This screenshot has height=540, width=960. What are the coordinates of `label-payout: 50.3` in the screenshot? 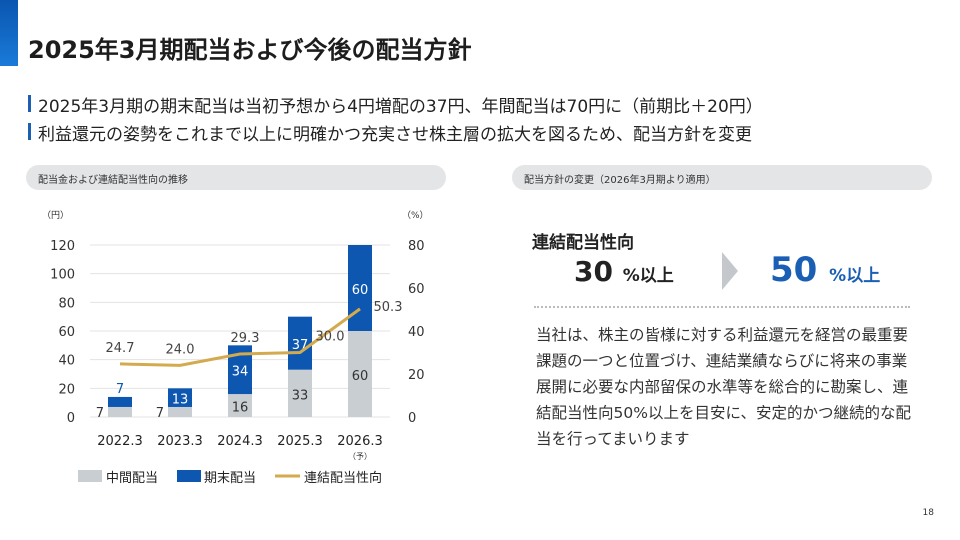 It's located at (388, 307).